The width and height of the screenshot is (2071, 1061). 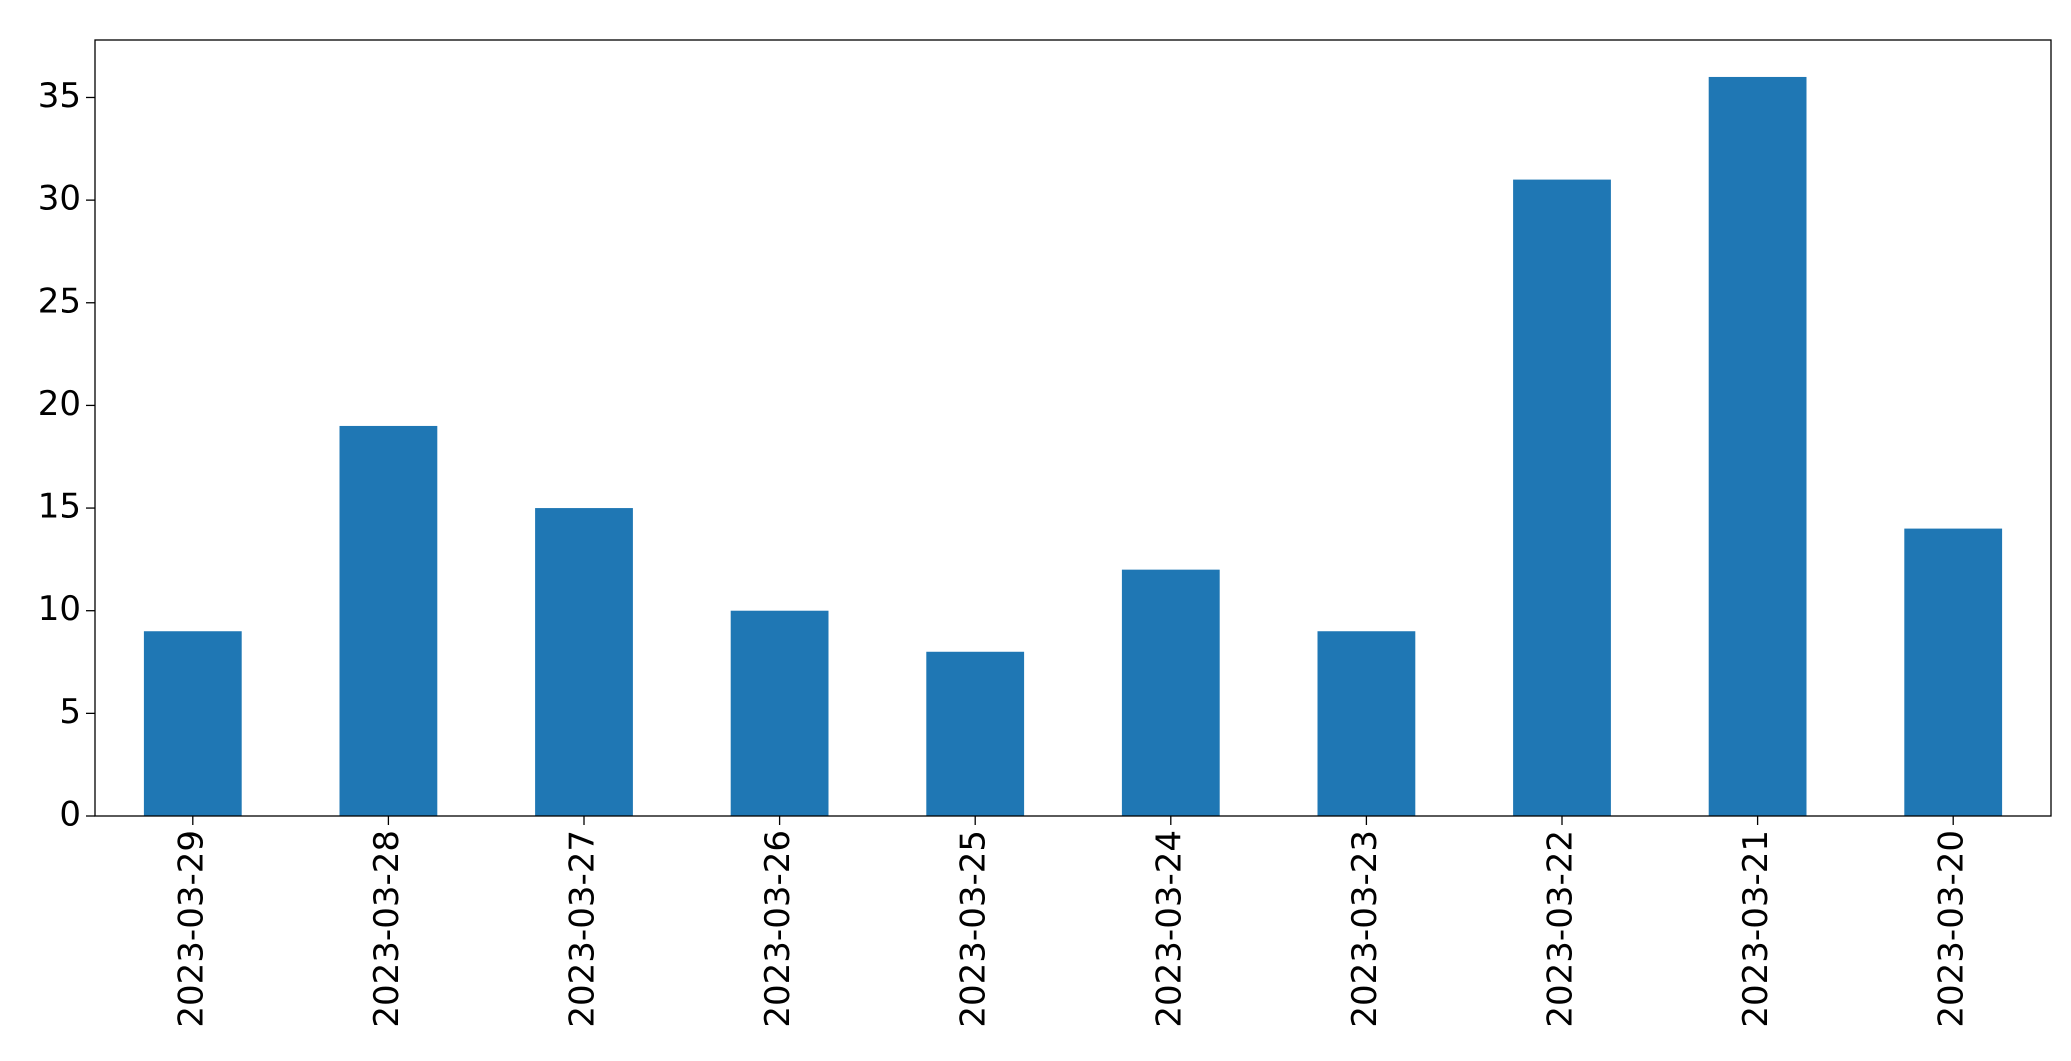 What do you see at coordinates (1952, 929) in the screenshot?
I see `x-tick-label: 2023-03-20` at bounding box center [1952, 929].